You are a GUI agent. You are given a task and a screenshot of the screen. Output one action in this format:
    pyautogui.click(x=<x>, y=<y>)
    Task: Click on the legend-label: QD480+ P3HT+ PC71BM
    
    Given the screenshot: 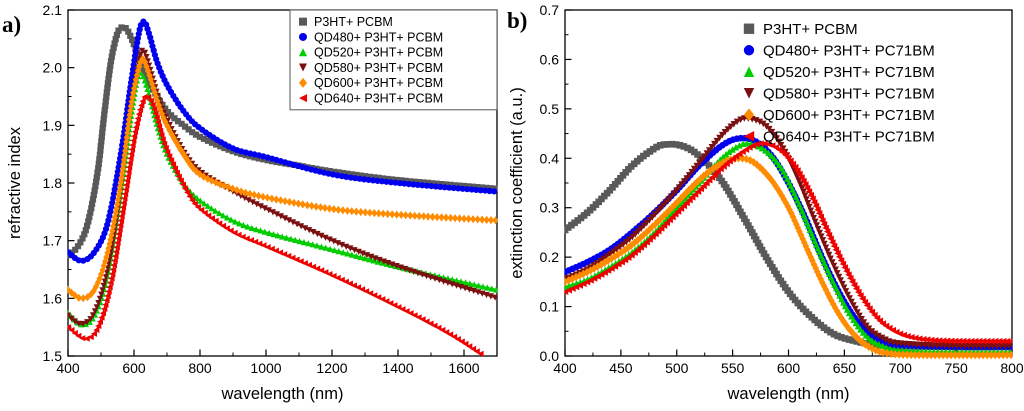 What is the action you would take?
    pyautogui.click(x=849, y=51)
    